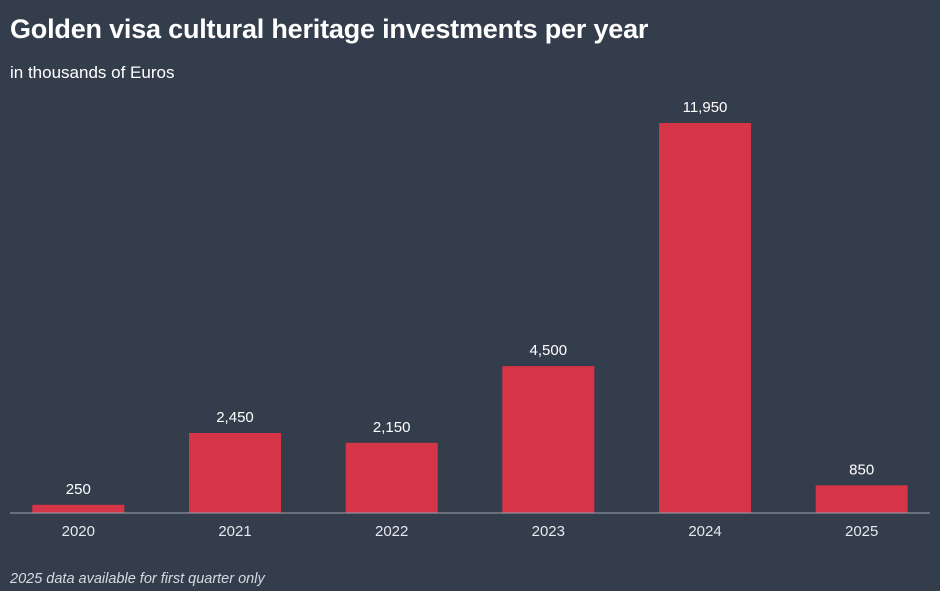 The image size is (940, 591). What do you see at coordinates (235, 417) in the screenshot?
I see `bar-value-label-2021: 2,450` at bounding box center [235, 417].